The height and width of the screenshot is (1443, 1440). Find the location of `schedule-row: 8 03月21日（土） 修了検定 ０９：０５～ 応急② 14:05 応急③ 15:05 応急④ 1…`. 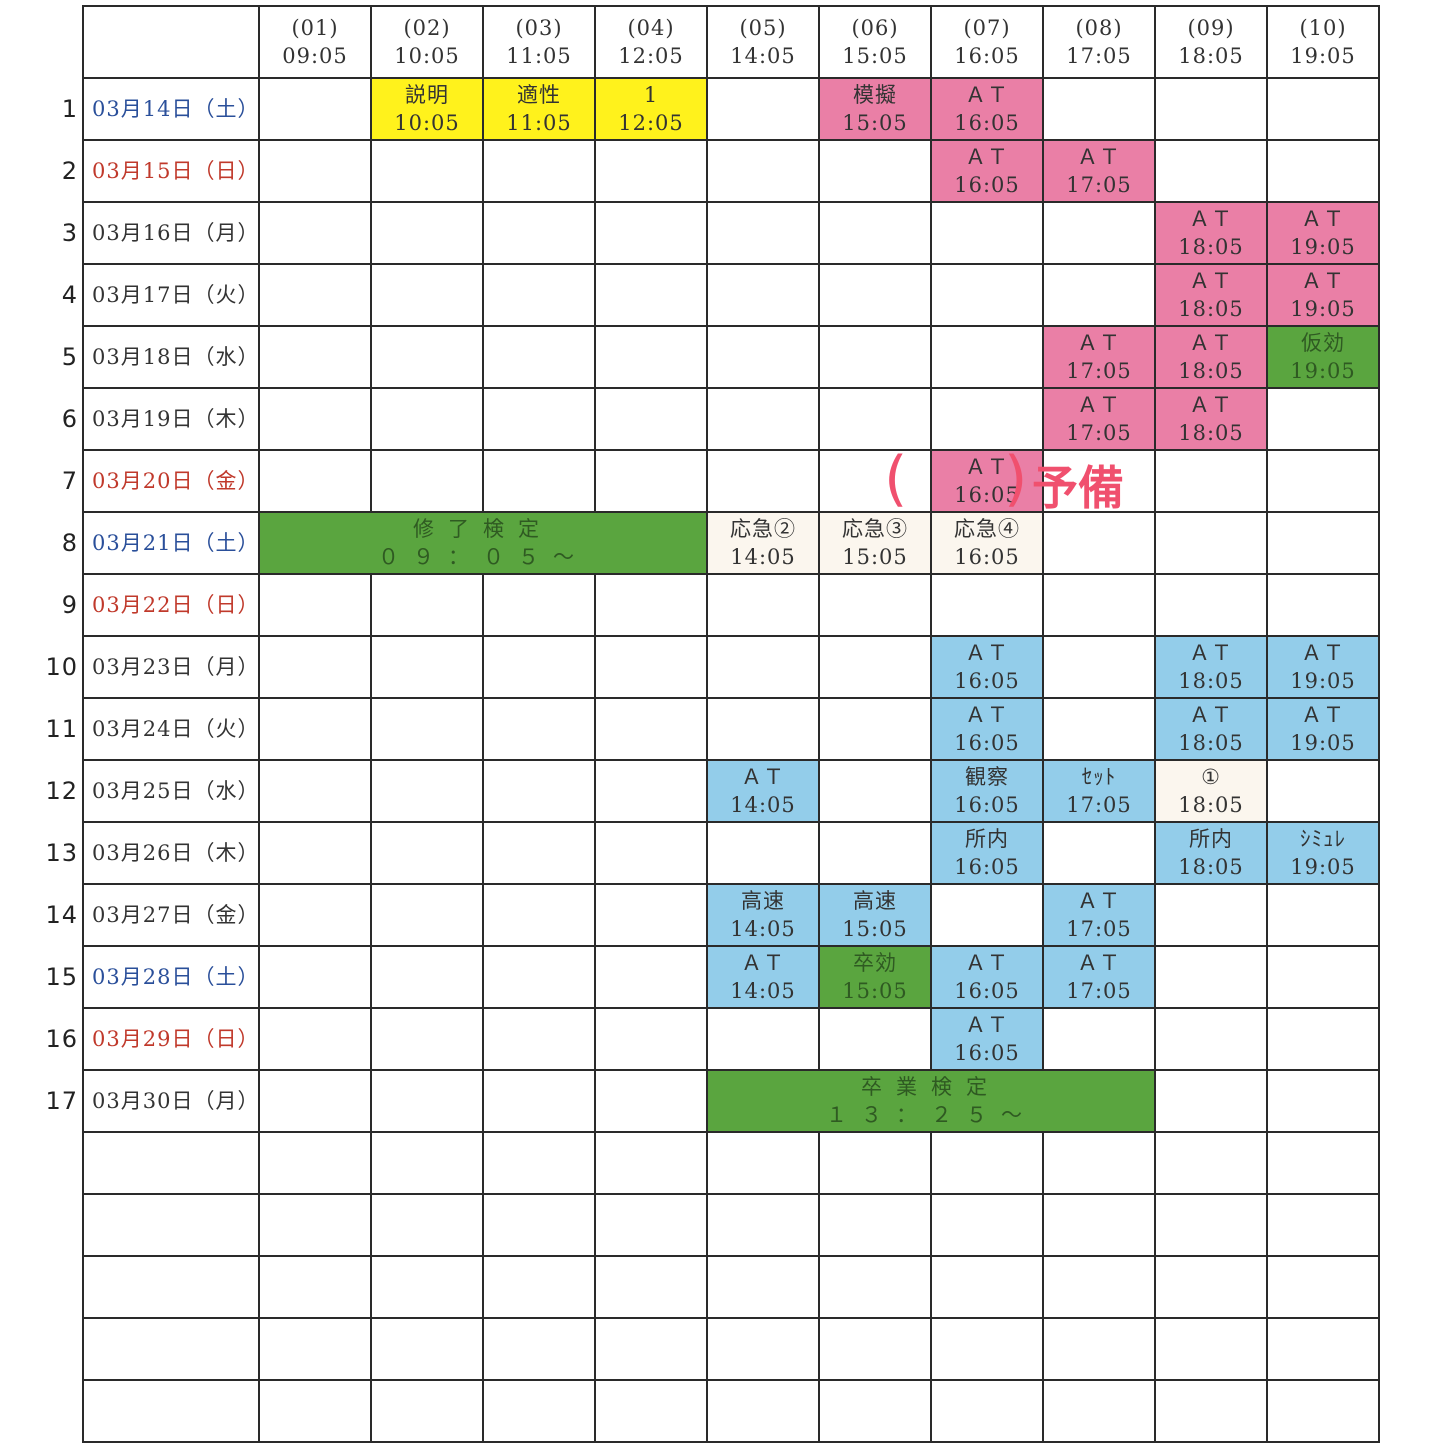

schedule-row: 8 03月21日（土） 修了検定 ０９：０５～ 応急② 14:05 応急③ 15:05 応急④ 1… is located at coordinates (710, 543).